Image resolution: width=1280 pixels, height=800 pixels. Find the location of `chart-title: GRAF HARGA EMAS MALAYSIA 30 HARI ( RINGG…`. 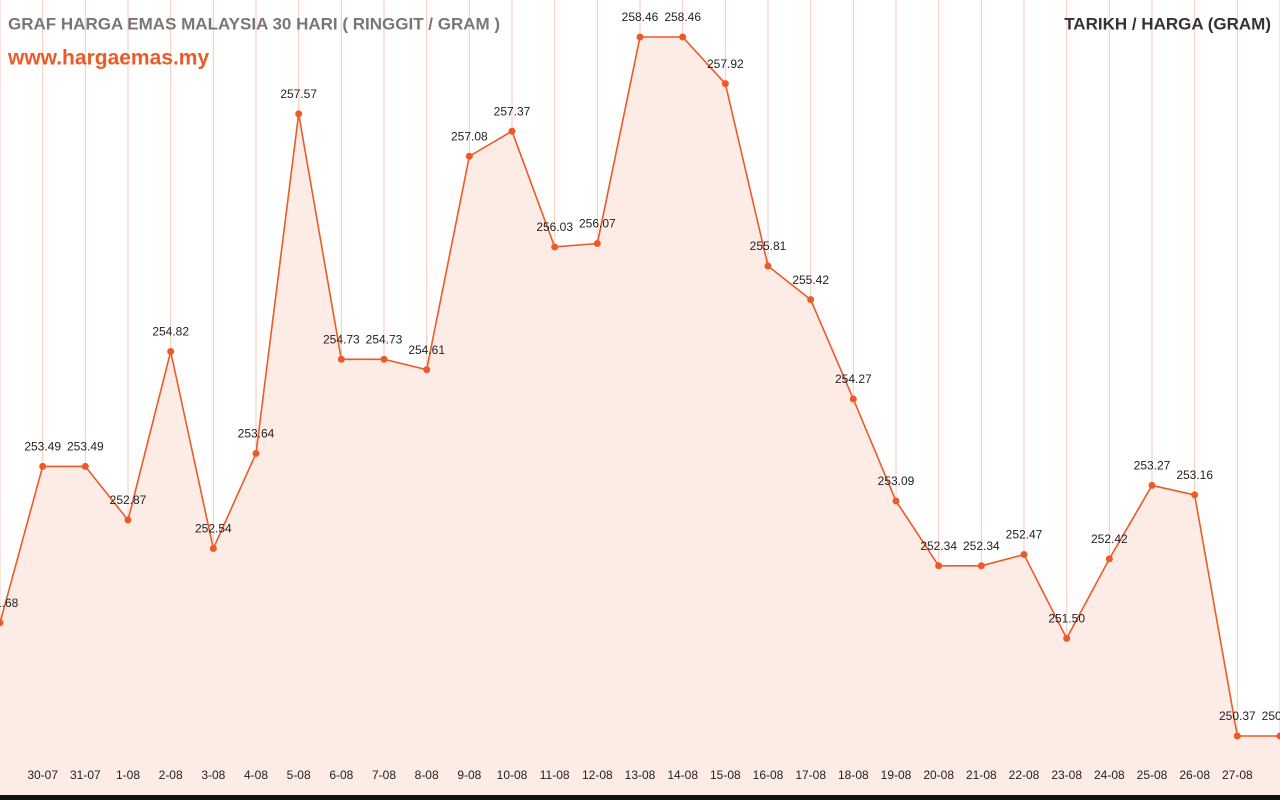

chart-title: GRAF HARGA EMAS MALAYSIA 30 HARI ( RINGG… is located at coordinates (254, 23).